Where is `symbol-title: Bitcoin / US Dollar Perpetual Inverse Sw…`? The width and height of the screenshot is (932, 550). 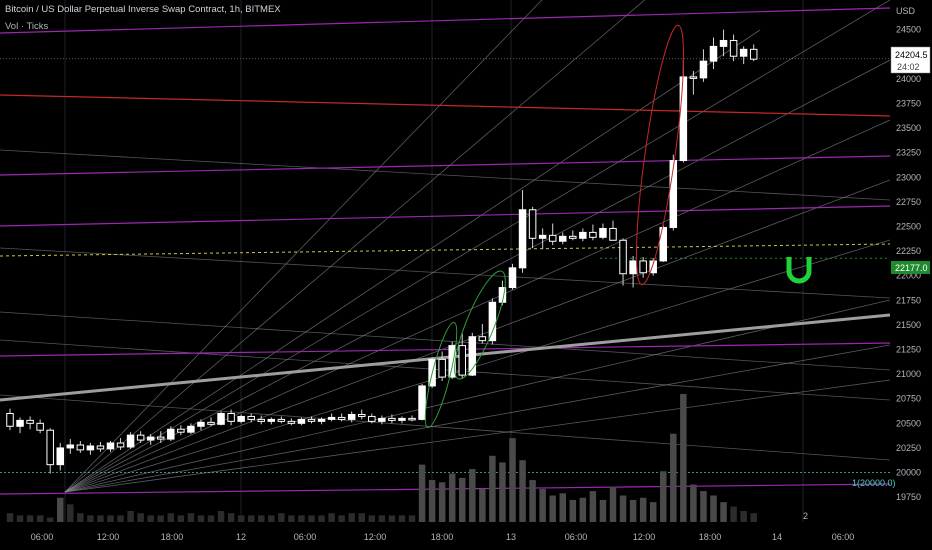
symbol-title: Bitcoin / US Dollar Perpetual Inverse Sw… is located at coordinates (143, 9).